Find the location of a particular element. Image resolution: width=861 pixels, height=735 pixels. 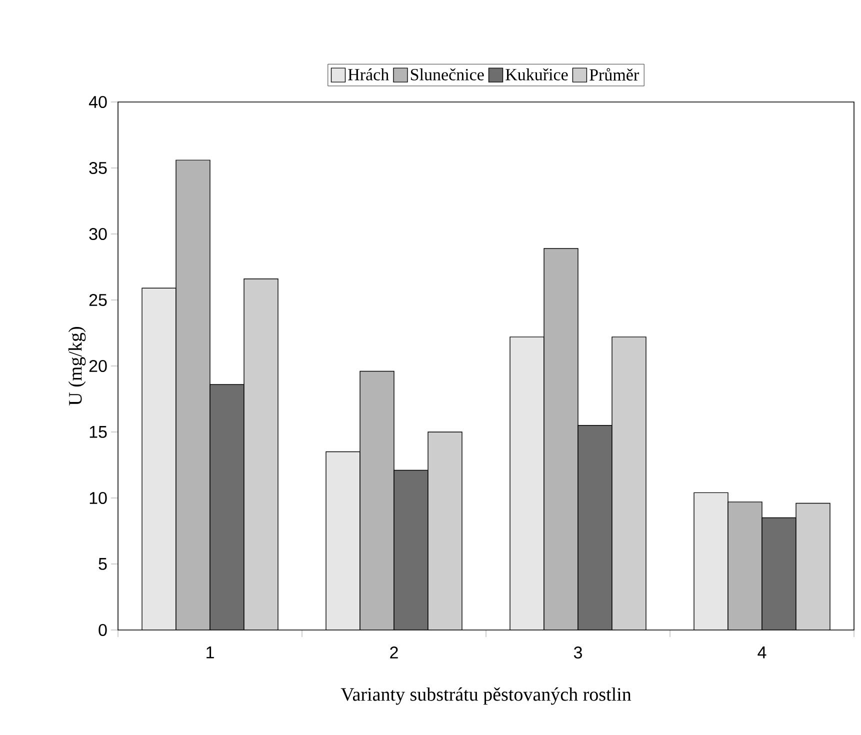

x-axis-title: Varianty substrátu pěstovaných rostlin is located at coordinates (486, 696).